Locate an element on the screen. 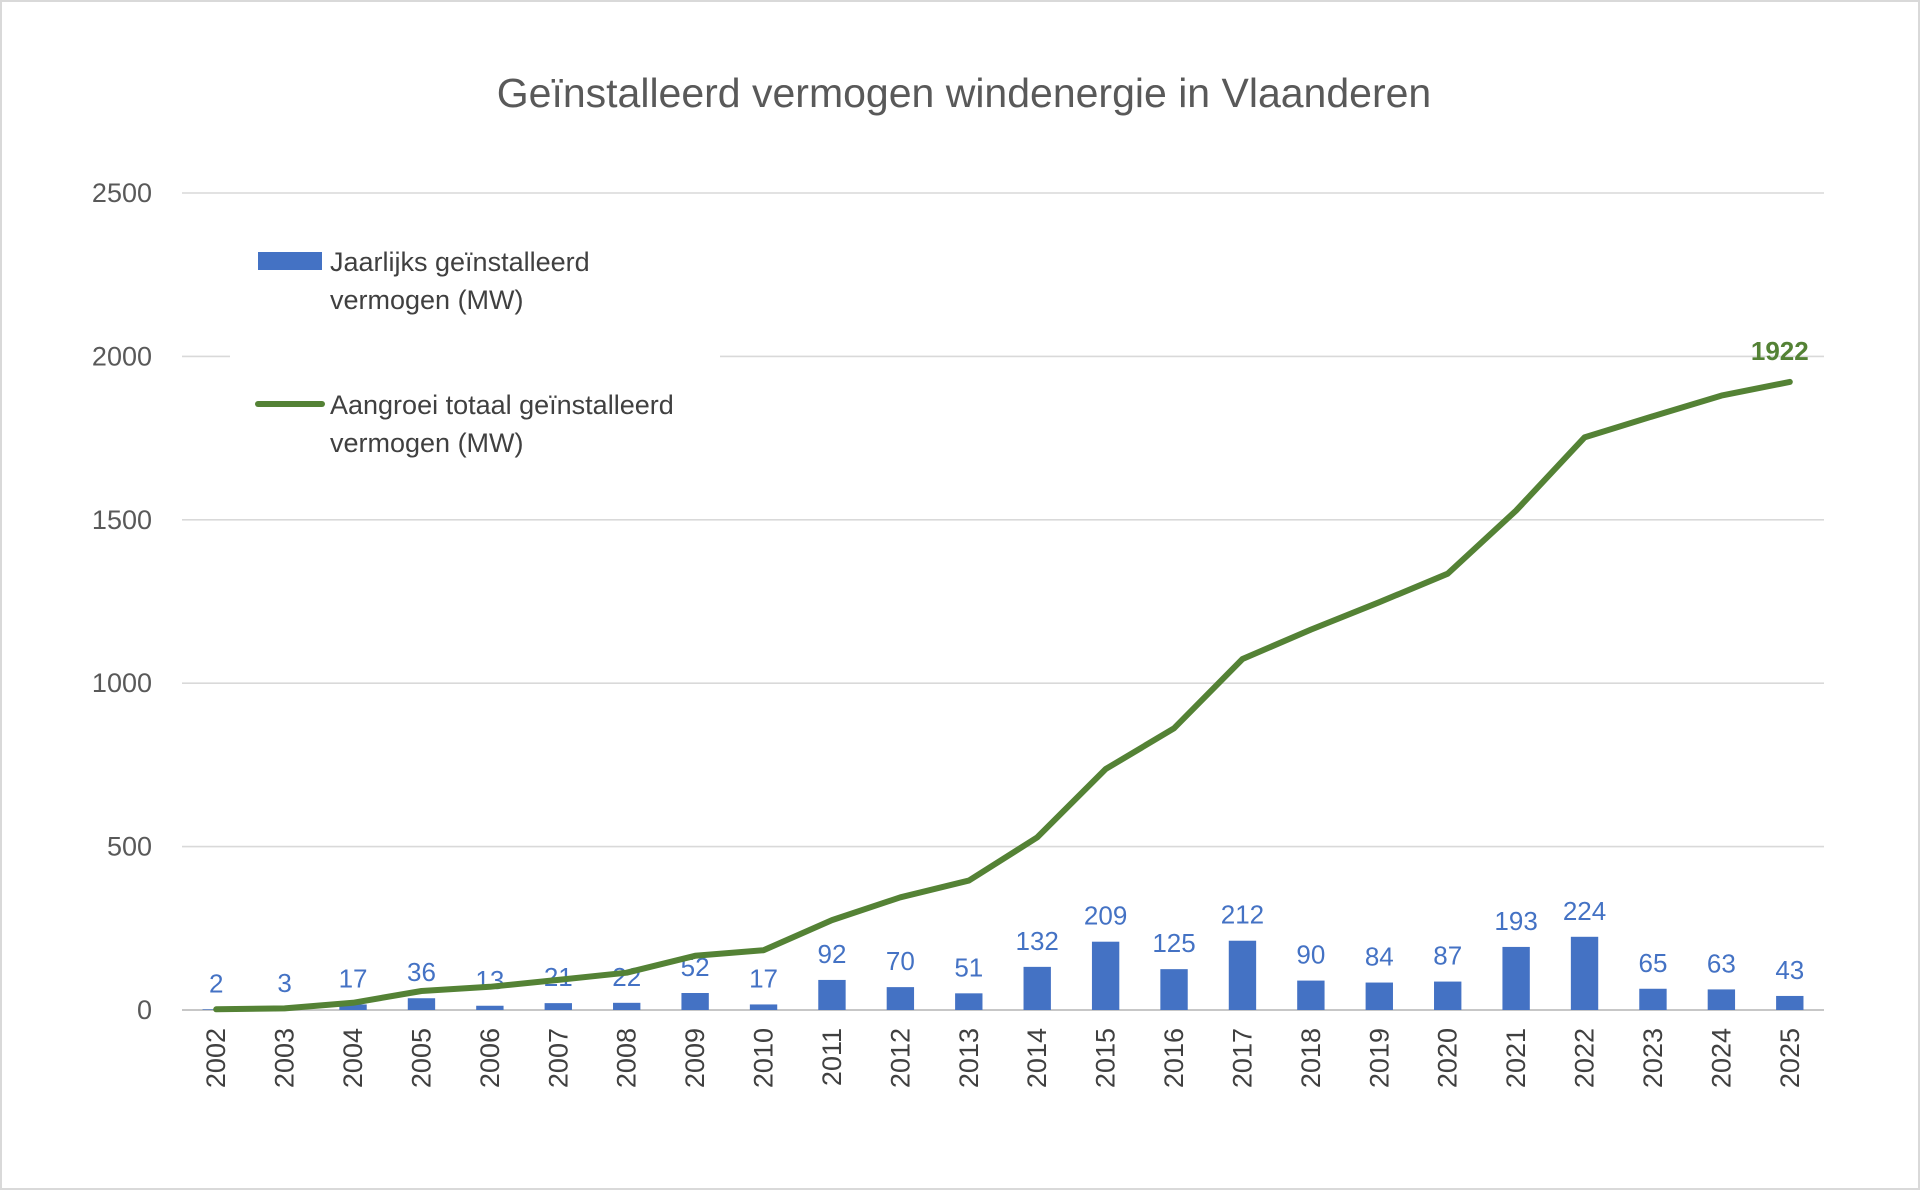  x-tick-label: 2006 is located at coordinates (490, 1058).